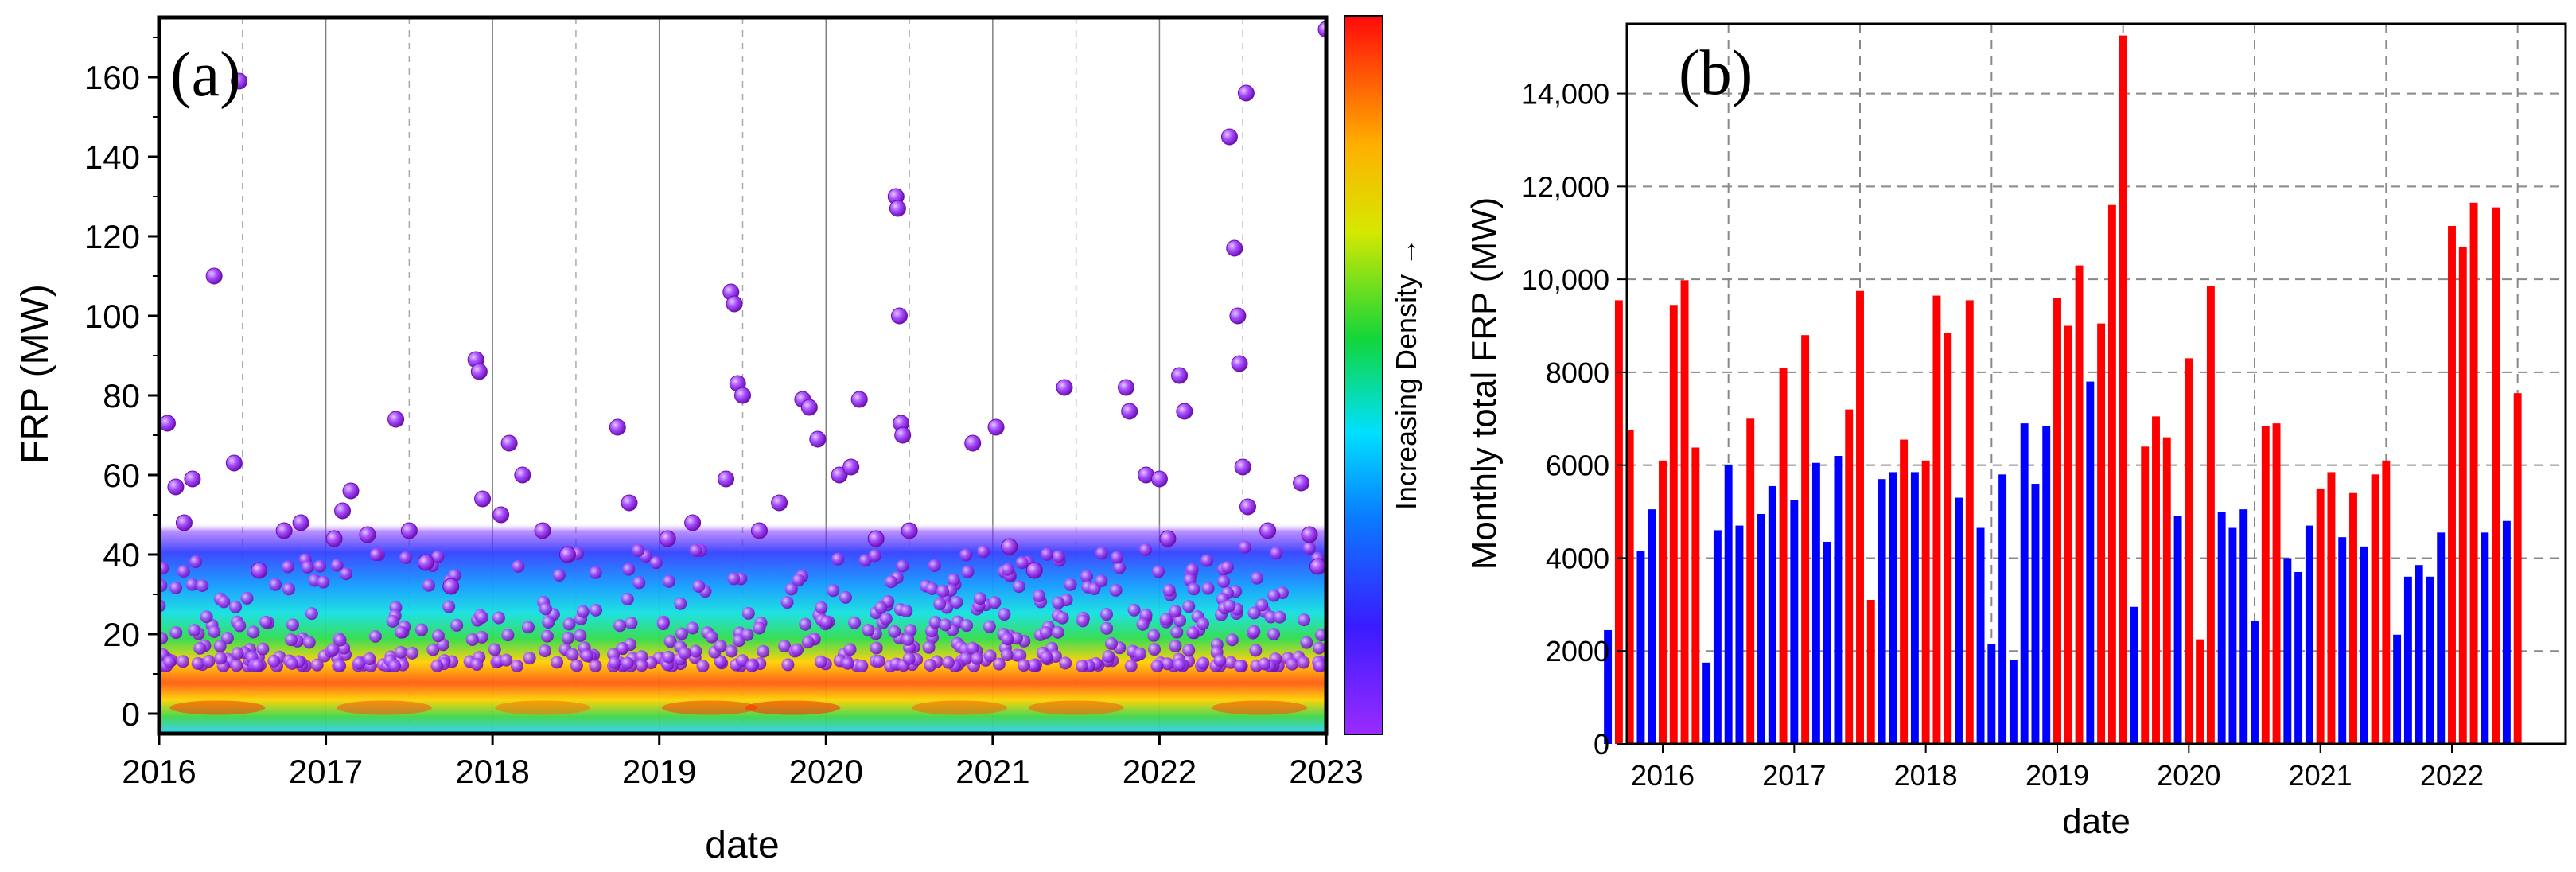 The width and height of the screenshot is (2576, 872). Describe the element at coordinates (2452, 775) in the screenshot. I see `x-tick-label-b: 2022` at that location.